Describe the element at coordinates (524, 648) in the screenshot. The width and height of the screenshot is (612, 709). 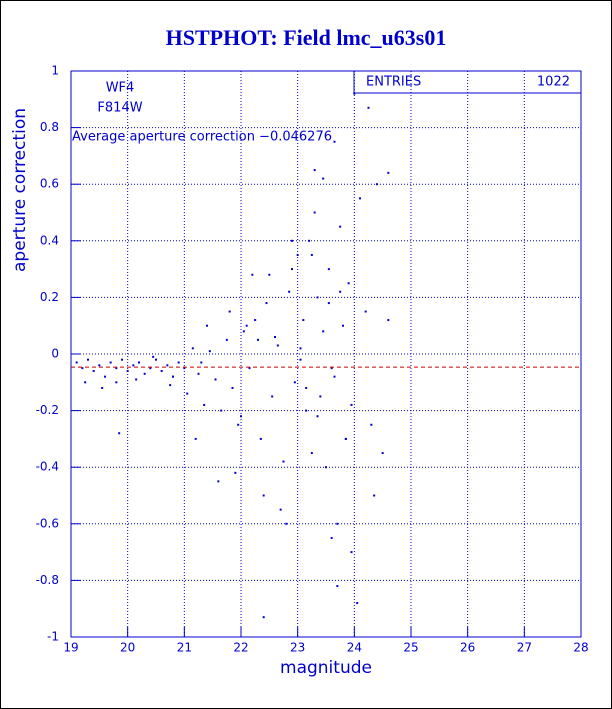
I see `x-tick-label: 27` at that location.